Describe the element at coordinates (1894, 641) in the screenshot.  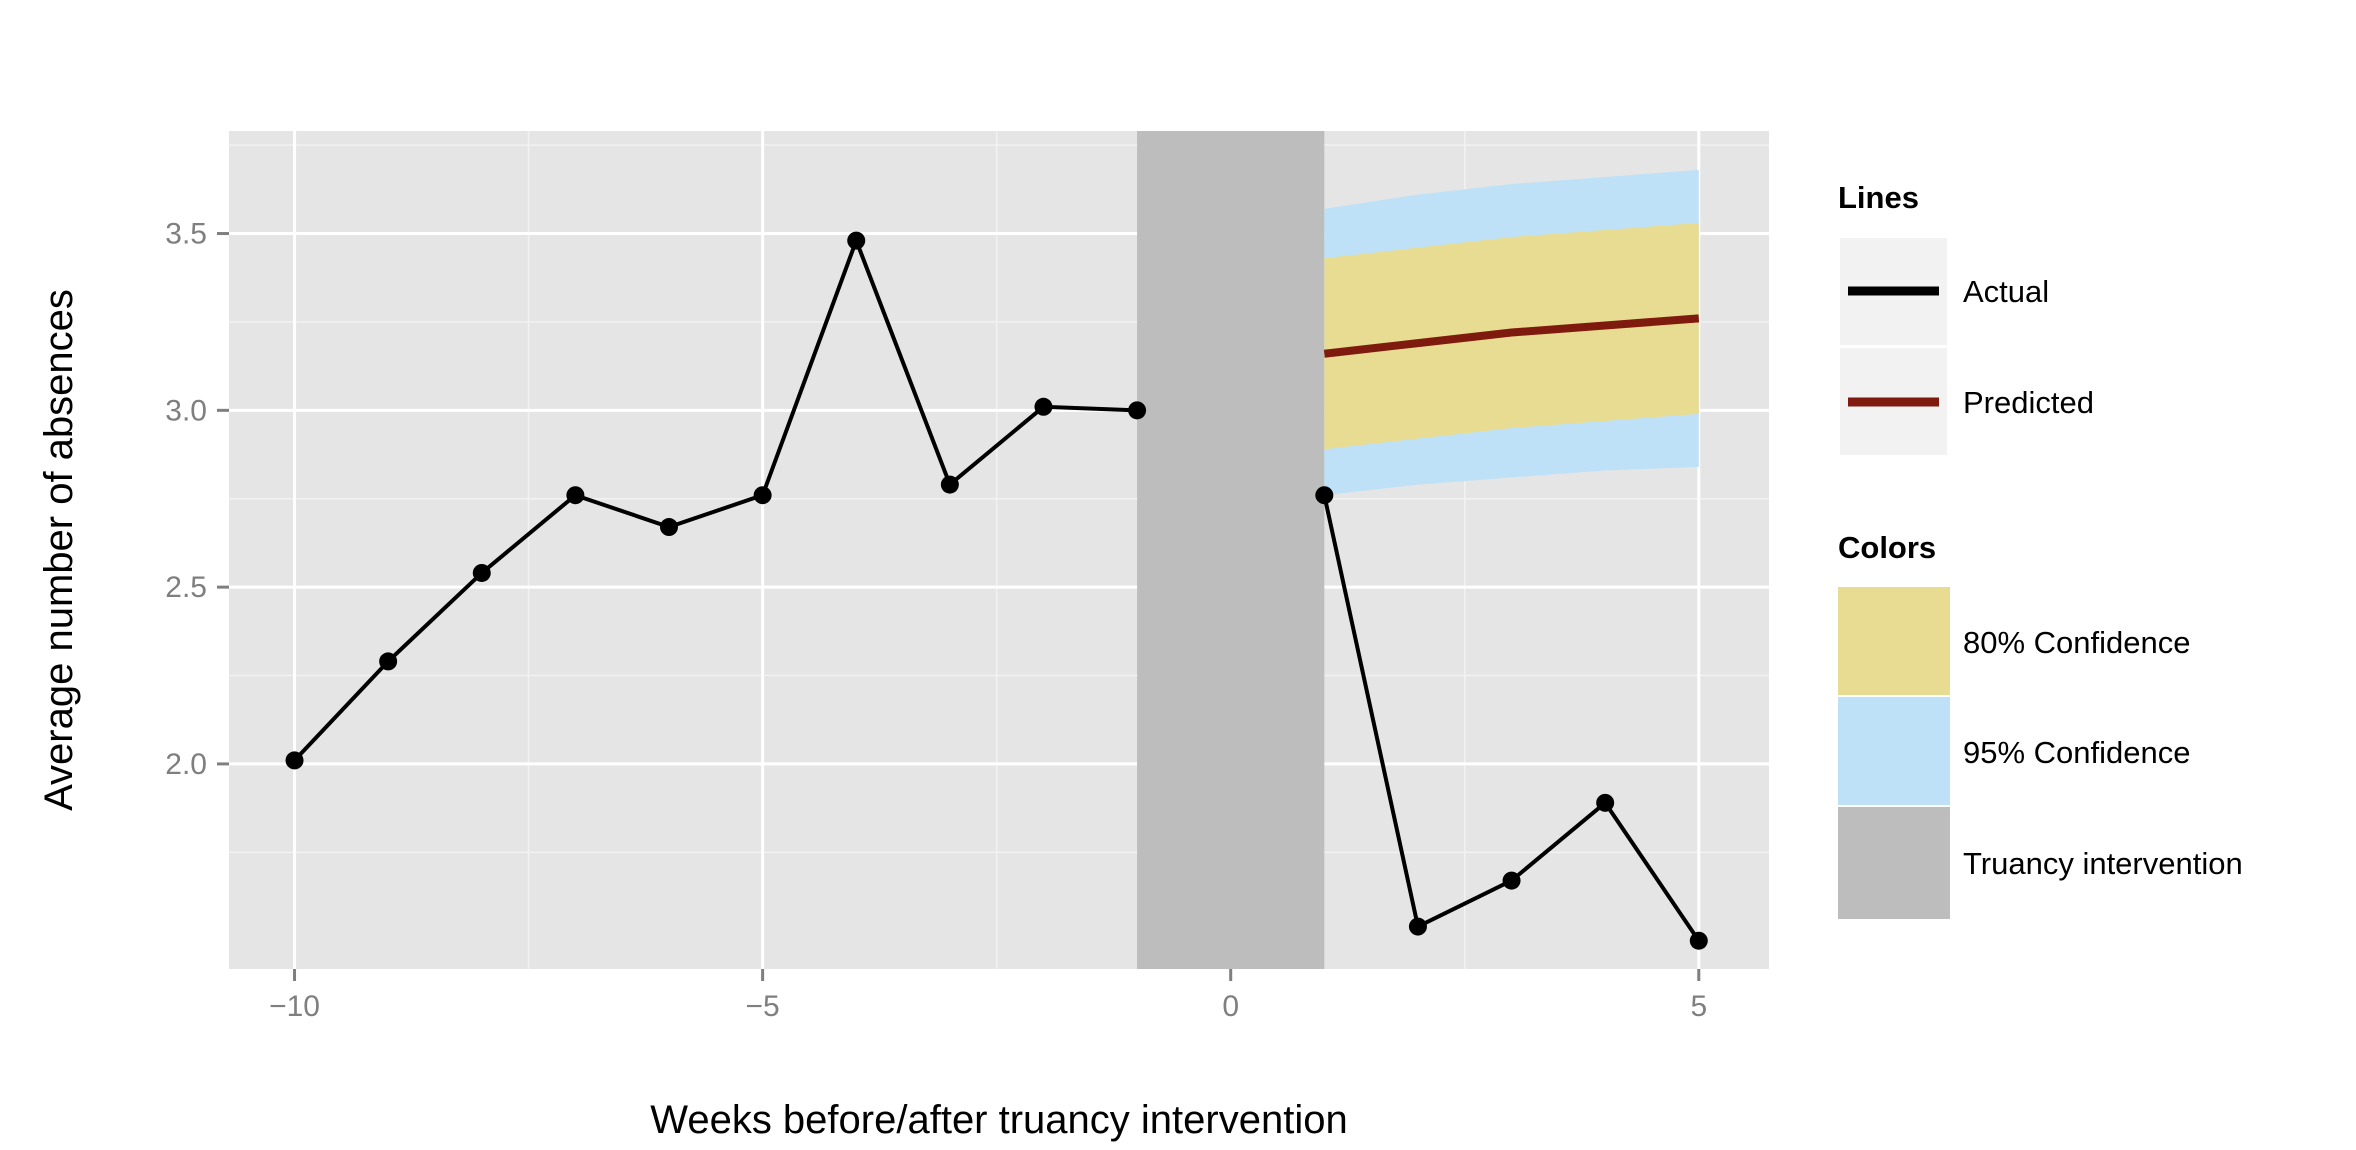
I see `legend-swatch-ci80` at that location.